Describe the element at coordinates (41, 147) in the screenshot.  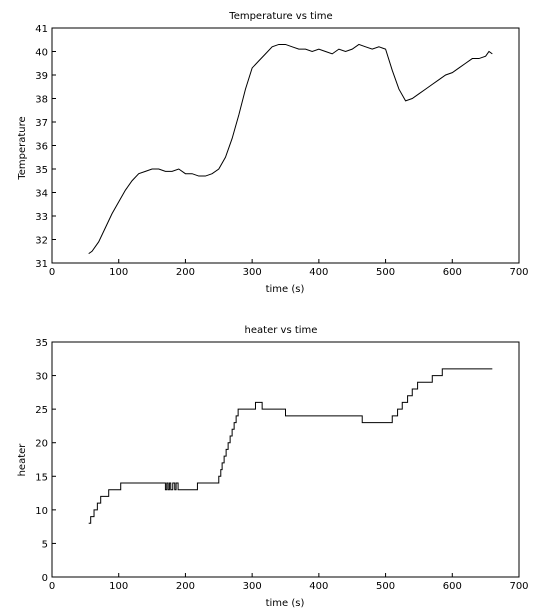
I see `y-tick-label: 36` at that location.